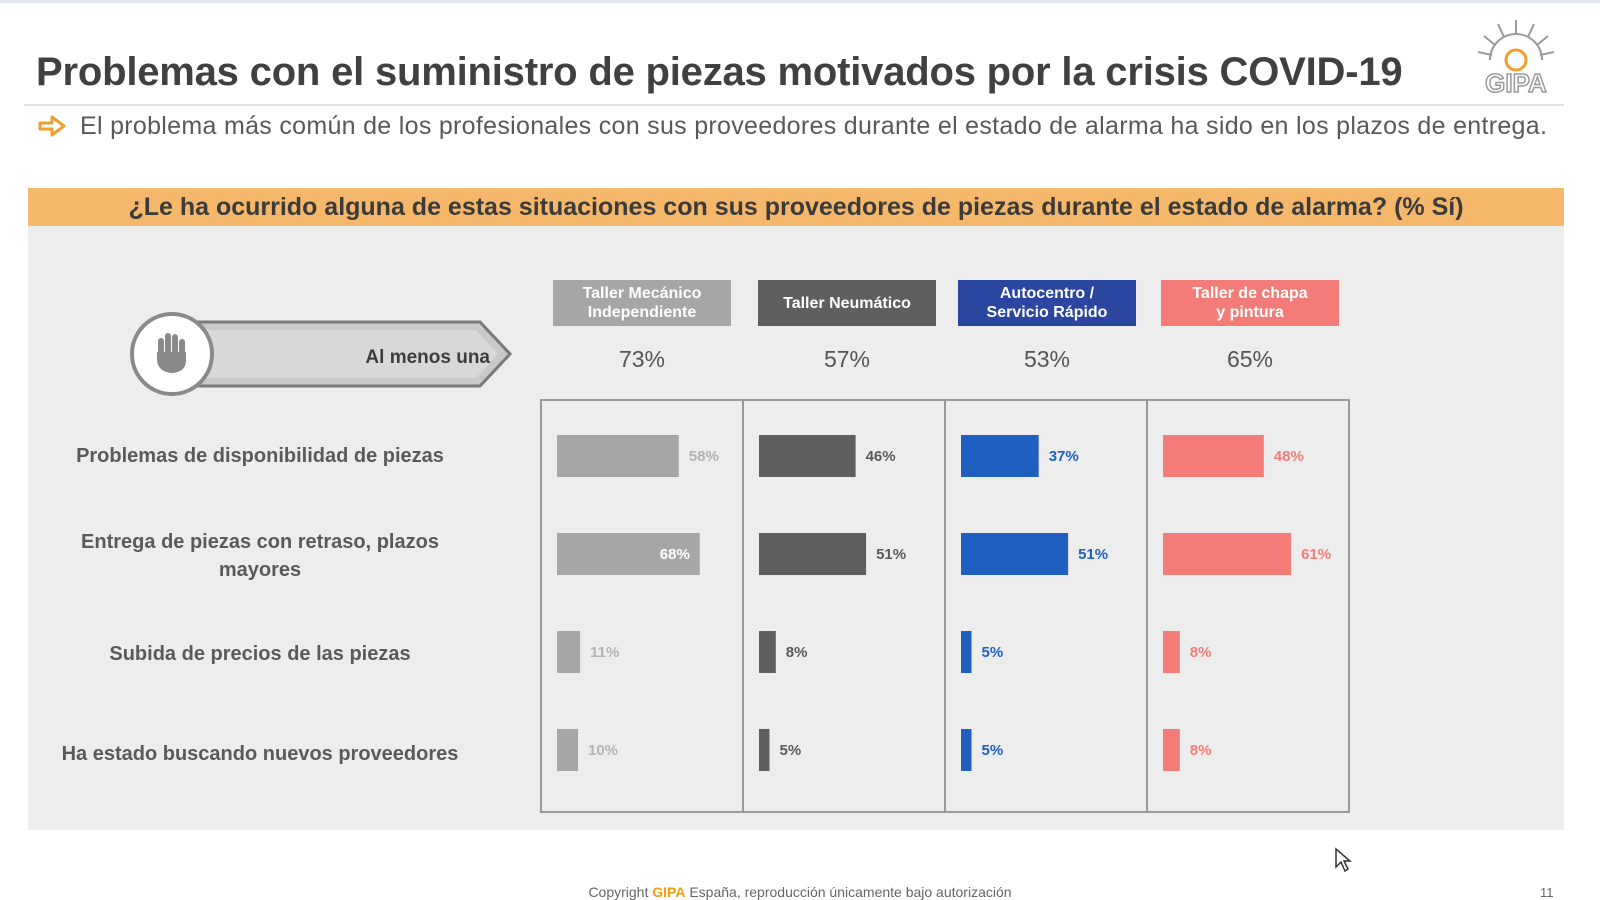  What do you see at coordinates (1047, 303) in the screenshot?
I see `series-badge-autocentro: Autocentro / Servicio Rápido` at bounding box center [1047, 303].